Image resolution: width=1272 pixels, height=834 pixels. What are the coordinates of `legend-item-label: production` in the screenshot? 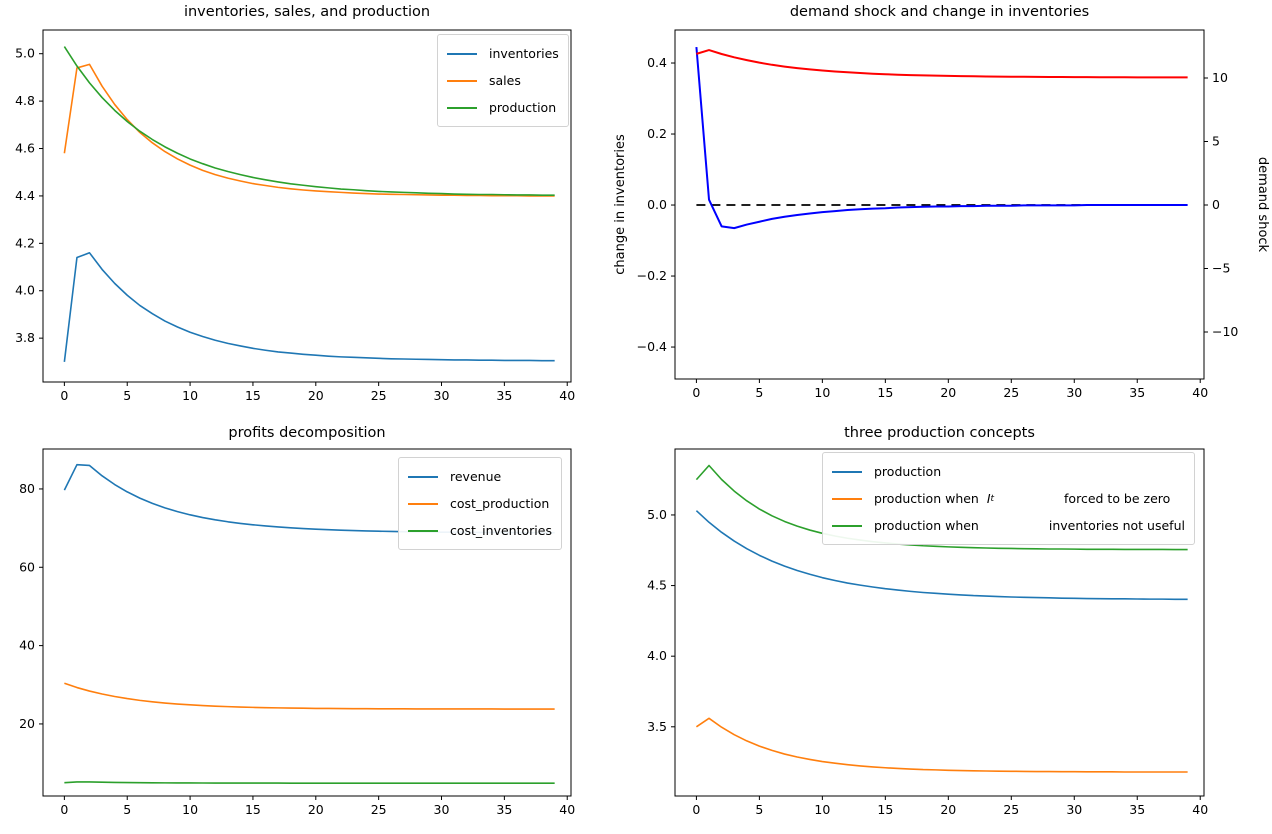 It's located at (523, 107).